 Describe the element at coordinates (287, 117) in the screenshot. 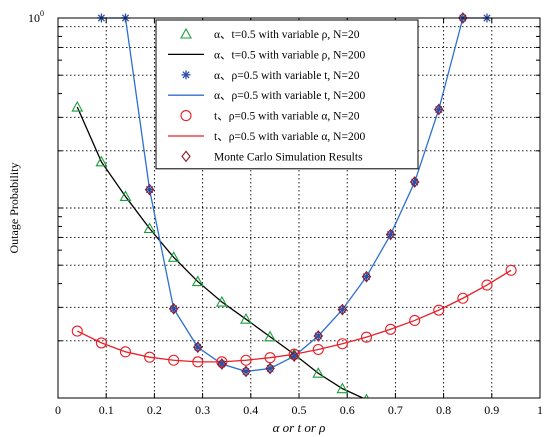

I see `legend-label-s5: t、ρ=0.5 with variable α, N=20` at that location.